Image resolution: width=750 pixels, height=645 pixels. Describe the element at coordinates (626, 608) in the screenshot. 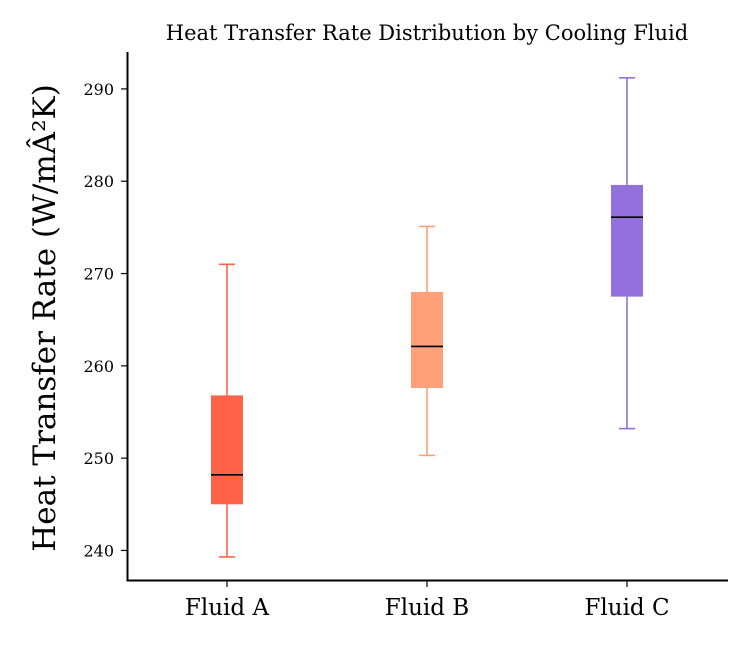

I see `x-tick-label: Fluid C` at that location.